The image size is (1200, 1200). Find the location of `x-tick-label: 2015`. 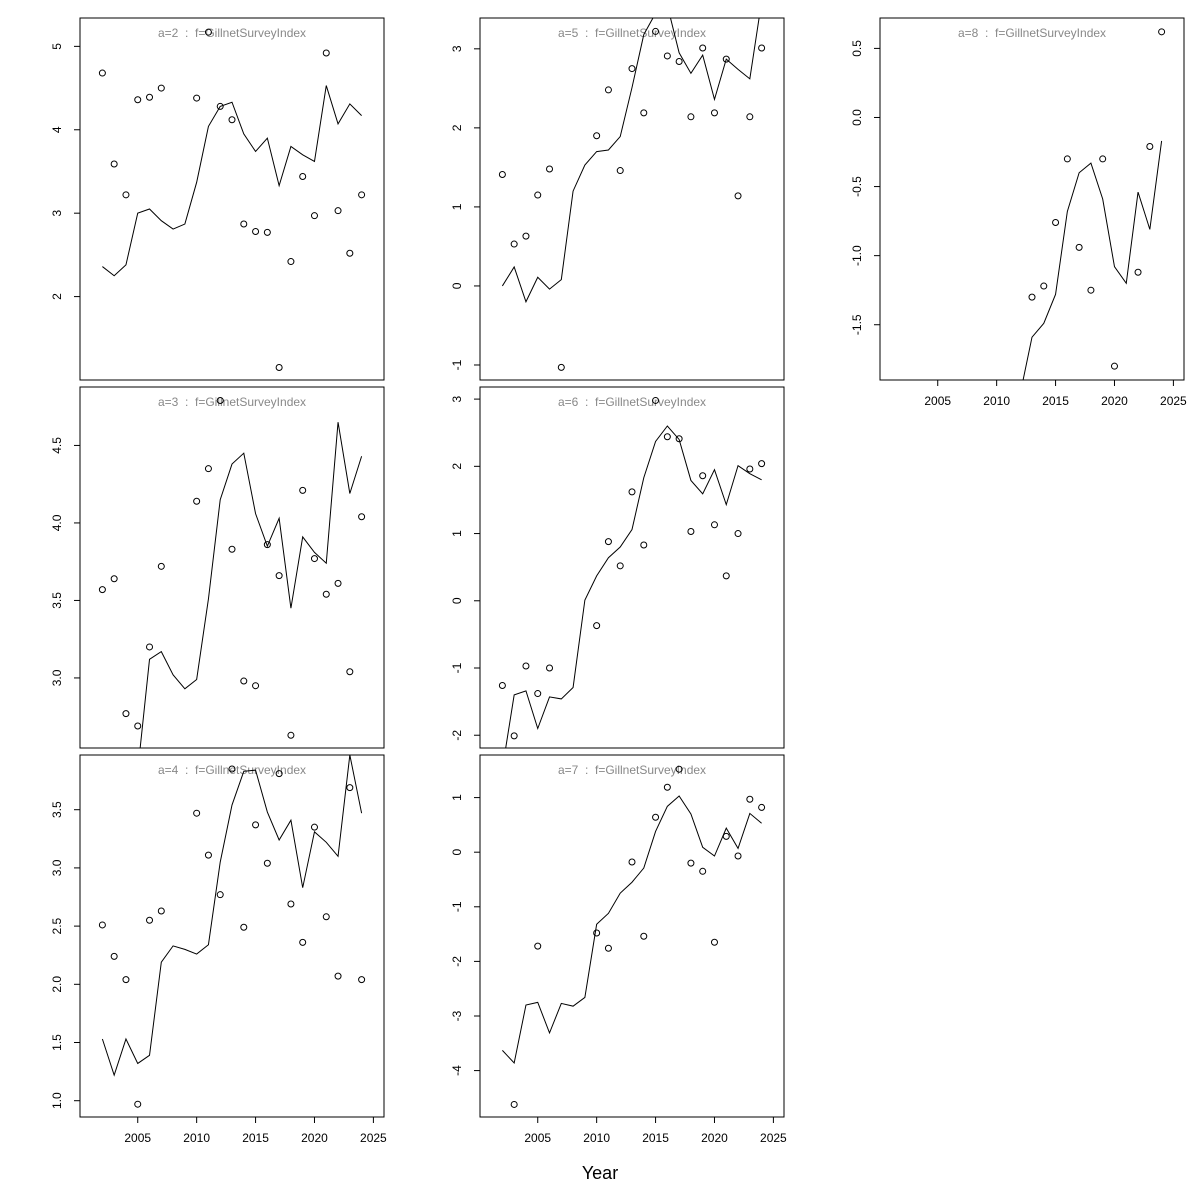

x-tick-label: 2015 is located at coordinates (255, 1138).